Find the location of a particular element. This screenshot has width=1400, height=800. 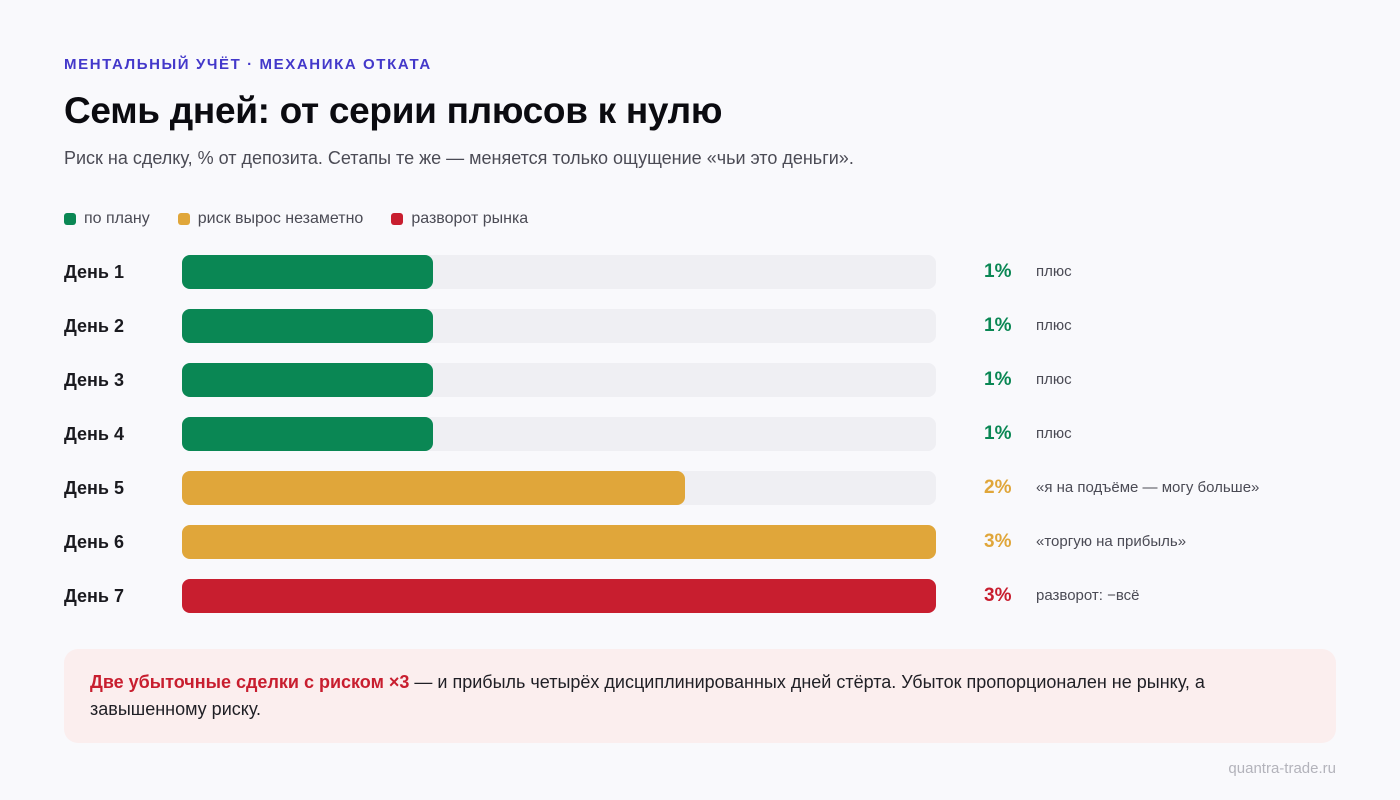

legend-label-plan: по плану is located at coordinates (117, 218).